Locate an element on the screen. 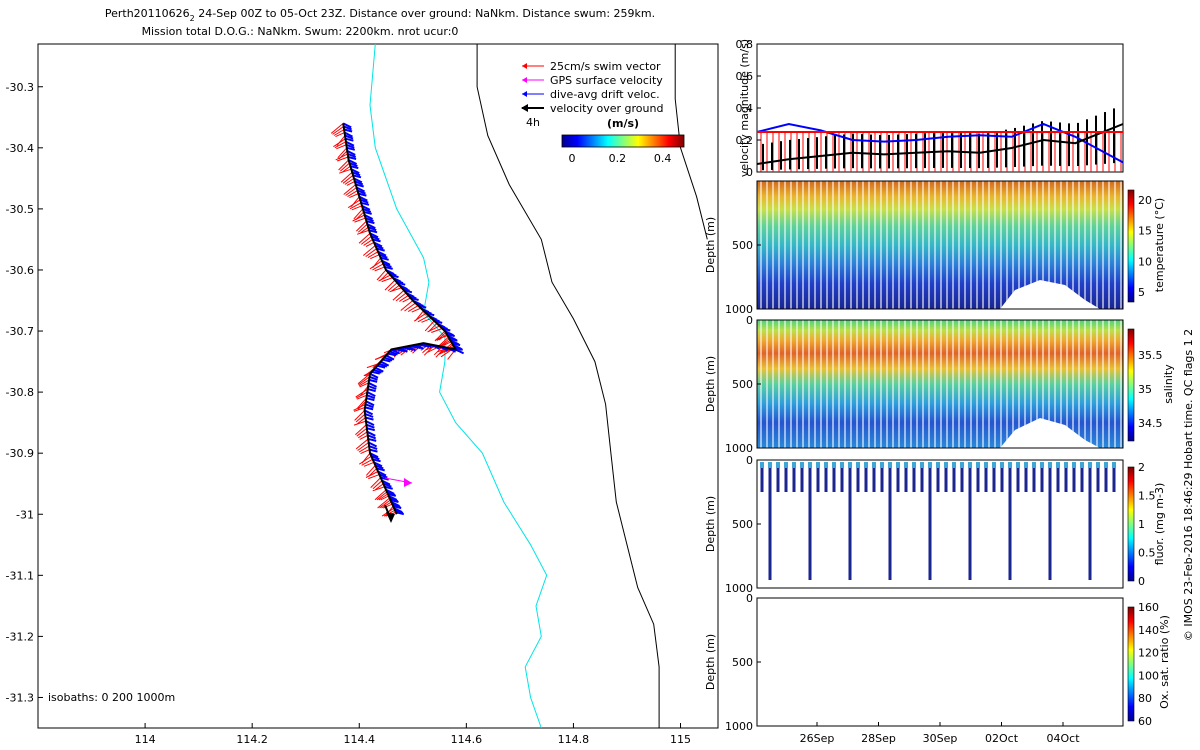 This screenshot has height=750, width=1200. colorbar-tick-label: 1.5 is located at coordinates (1147, 496).